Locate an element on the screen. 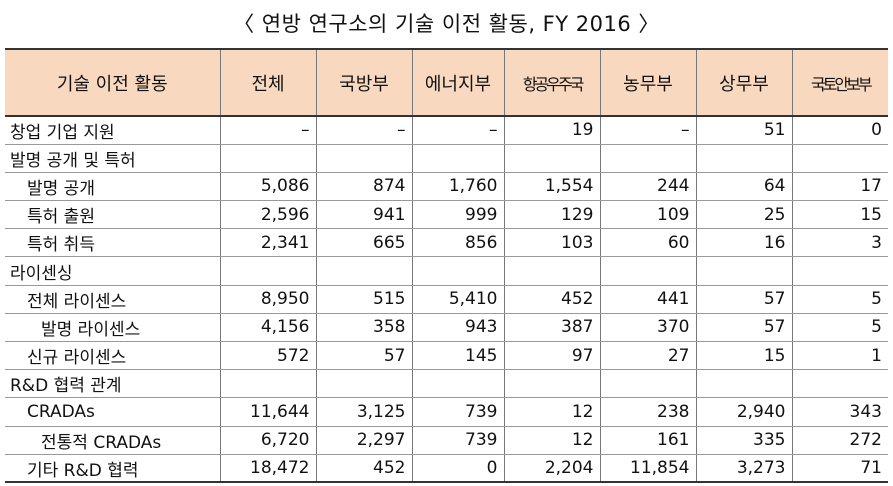 This screenshot has width=893, height=486. table-cell: 109 is located at coordinates (647, 215).